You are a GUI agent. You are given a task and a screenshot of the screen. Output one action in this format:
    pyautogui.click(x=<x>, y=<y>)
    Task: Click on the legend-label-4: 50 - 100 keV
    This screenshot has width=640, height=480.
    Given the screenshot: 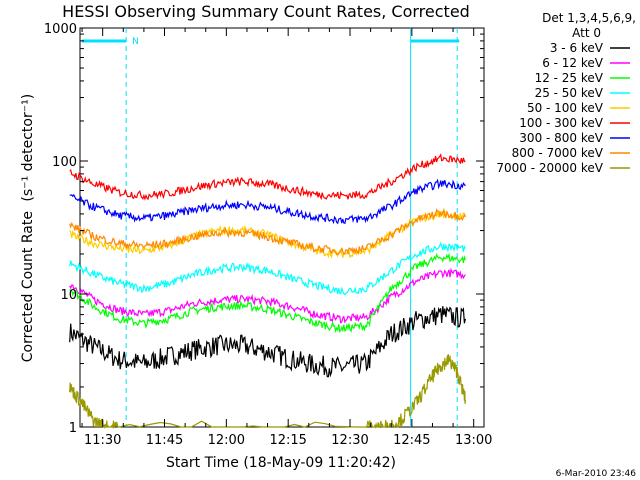 What is the action you would take?
    pyautogui.click(x=565, y=108)
    